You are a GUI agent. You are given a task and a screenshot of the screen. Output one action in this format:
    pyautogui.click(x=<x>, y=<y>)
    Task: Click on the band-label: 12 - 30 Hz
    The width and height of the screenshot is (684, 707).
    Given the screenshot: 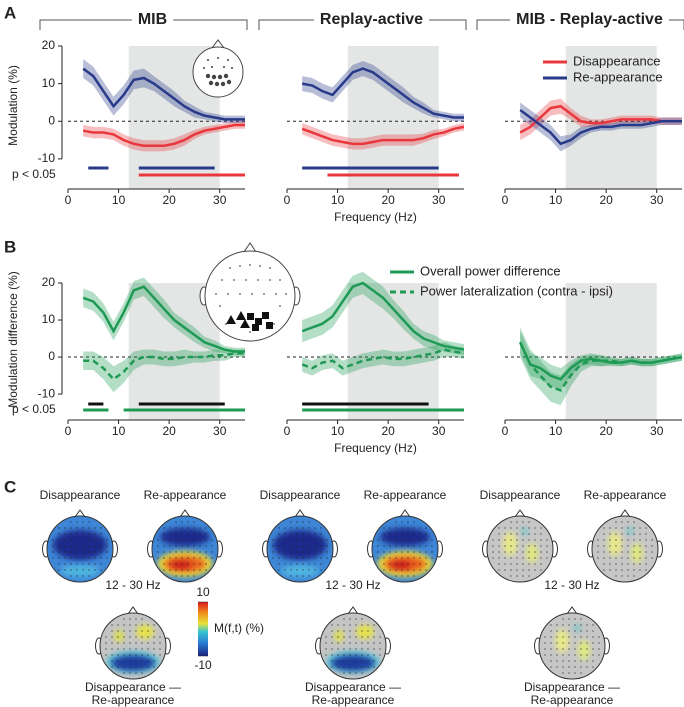 What is the action you would take?
    pyautogui.click(x=352, y=585)
    